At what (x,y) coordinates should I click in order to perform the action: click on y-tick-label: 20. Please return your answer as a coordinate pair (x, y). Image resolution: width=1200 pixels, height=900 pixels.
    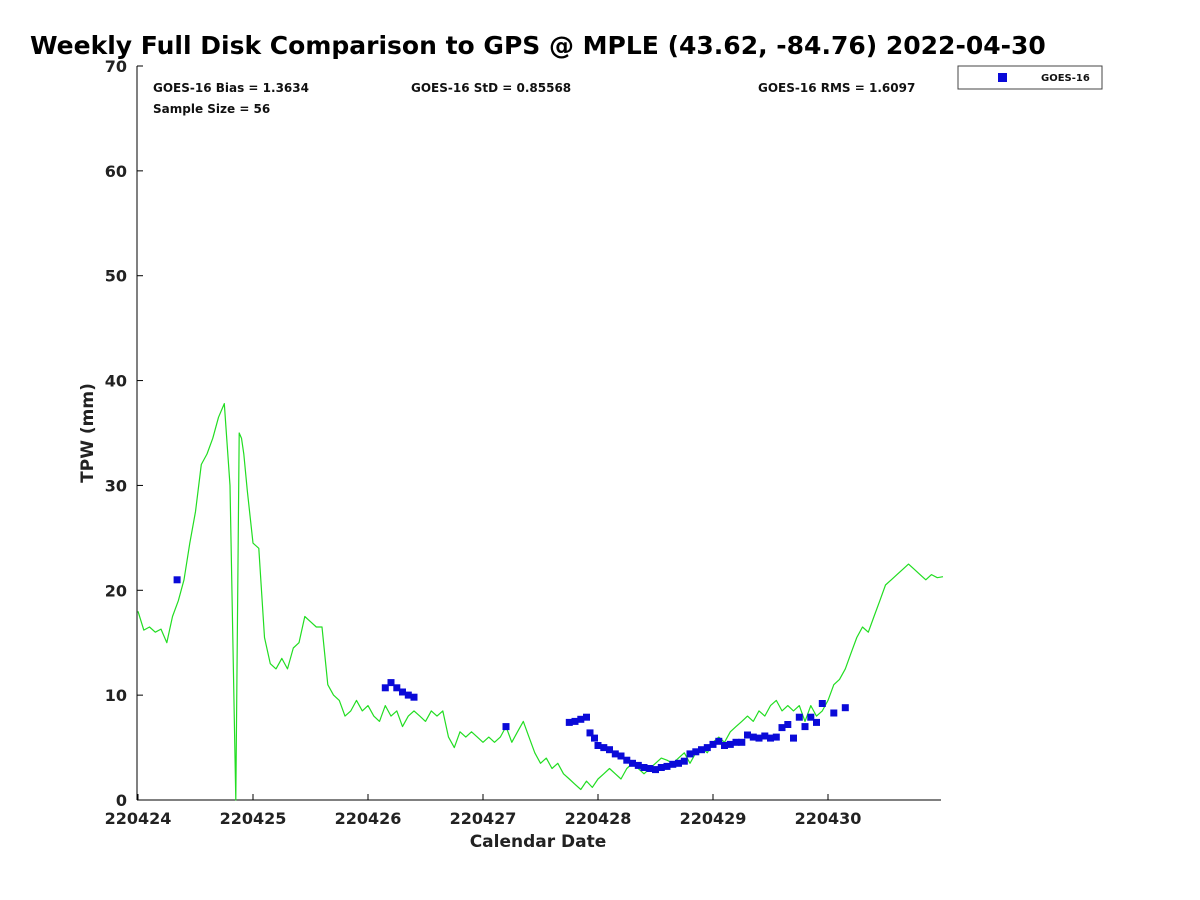
    Looking at the image, I should click on (116, 590).